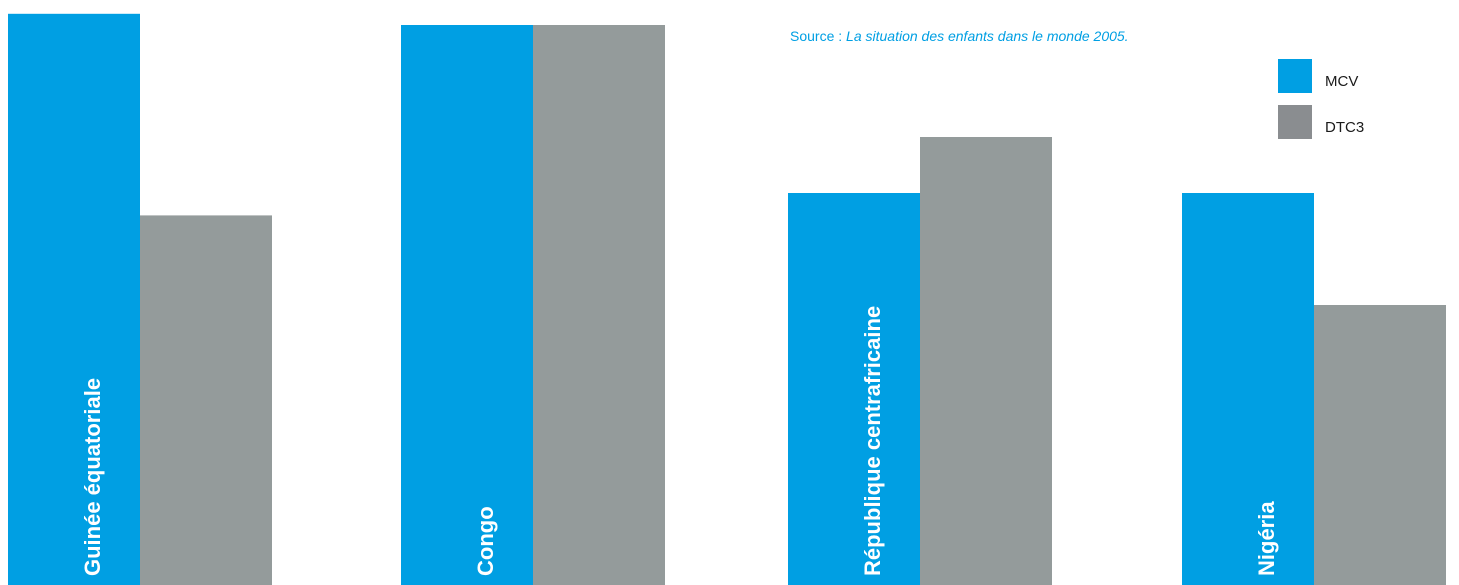 The image size is (1459, 585). What do you see at coordinates (1344, 122) in the screenshot?
I see `legend-label-dtc3: DTC3` at bounding box center [1344, 122].